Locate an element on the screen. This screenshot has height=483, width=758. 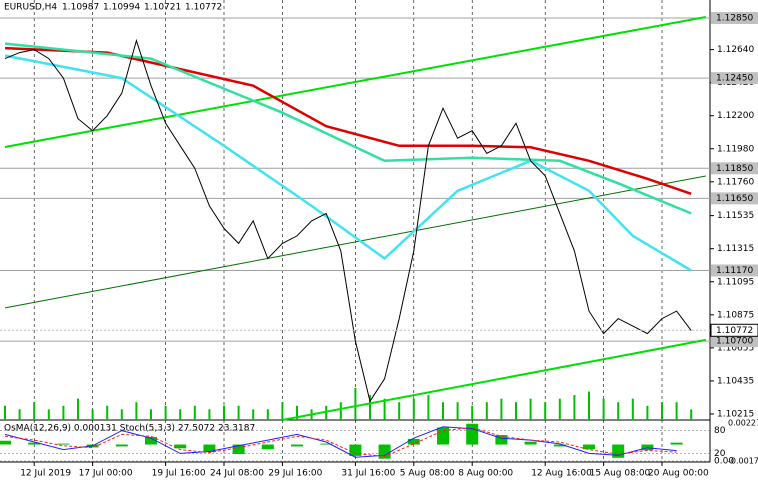
y-tick-label: 1.12200 is located at coordinates (735, 116).